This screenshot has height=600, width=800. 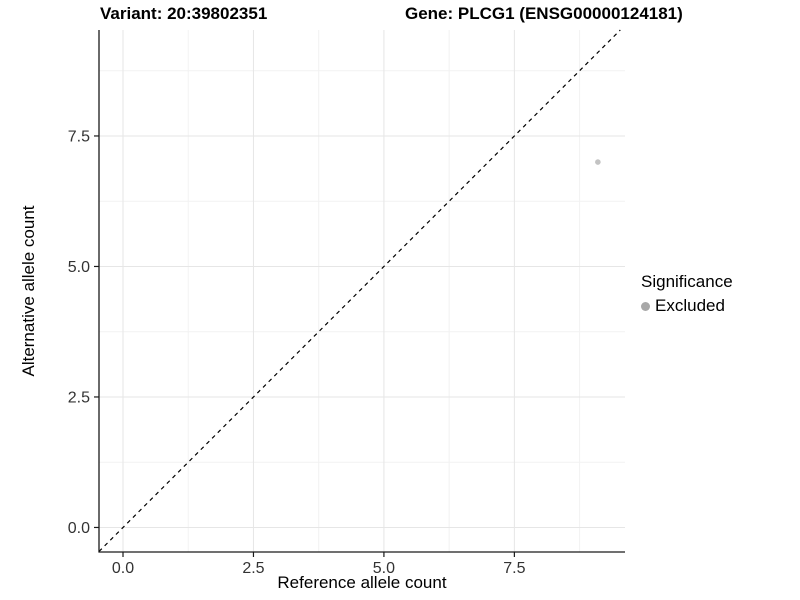 I want to click on legend-title: Significance, so click(x=687, y=281).